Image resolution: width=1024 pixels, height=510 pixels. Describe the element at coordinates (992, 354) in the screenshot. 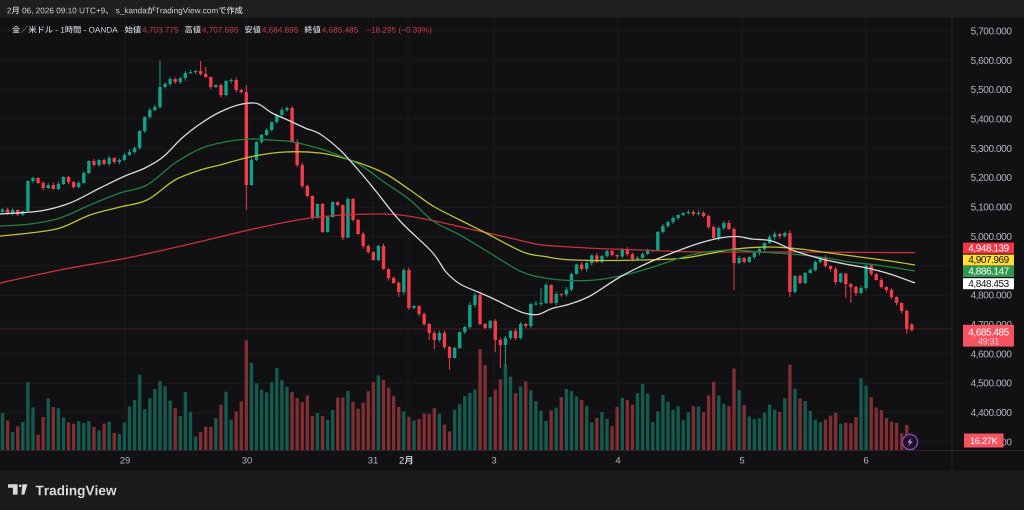

I see `svg-text: 4,600.000` at that location.